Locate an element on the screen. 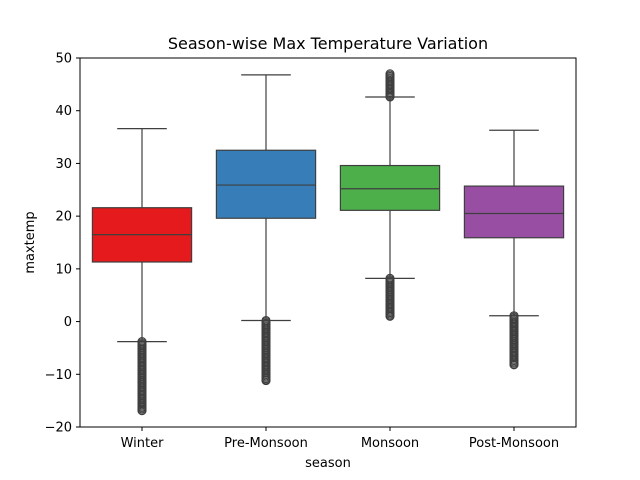 This screenshot has width=640, height=480. y-tick-label: −10 is located at coordinates (58, 375).